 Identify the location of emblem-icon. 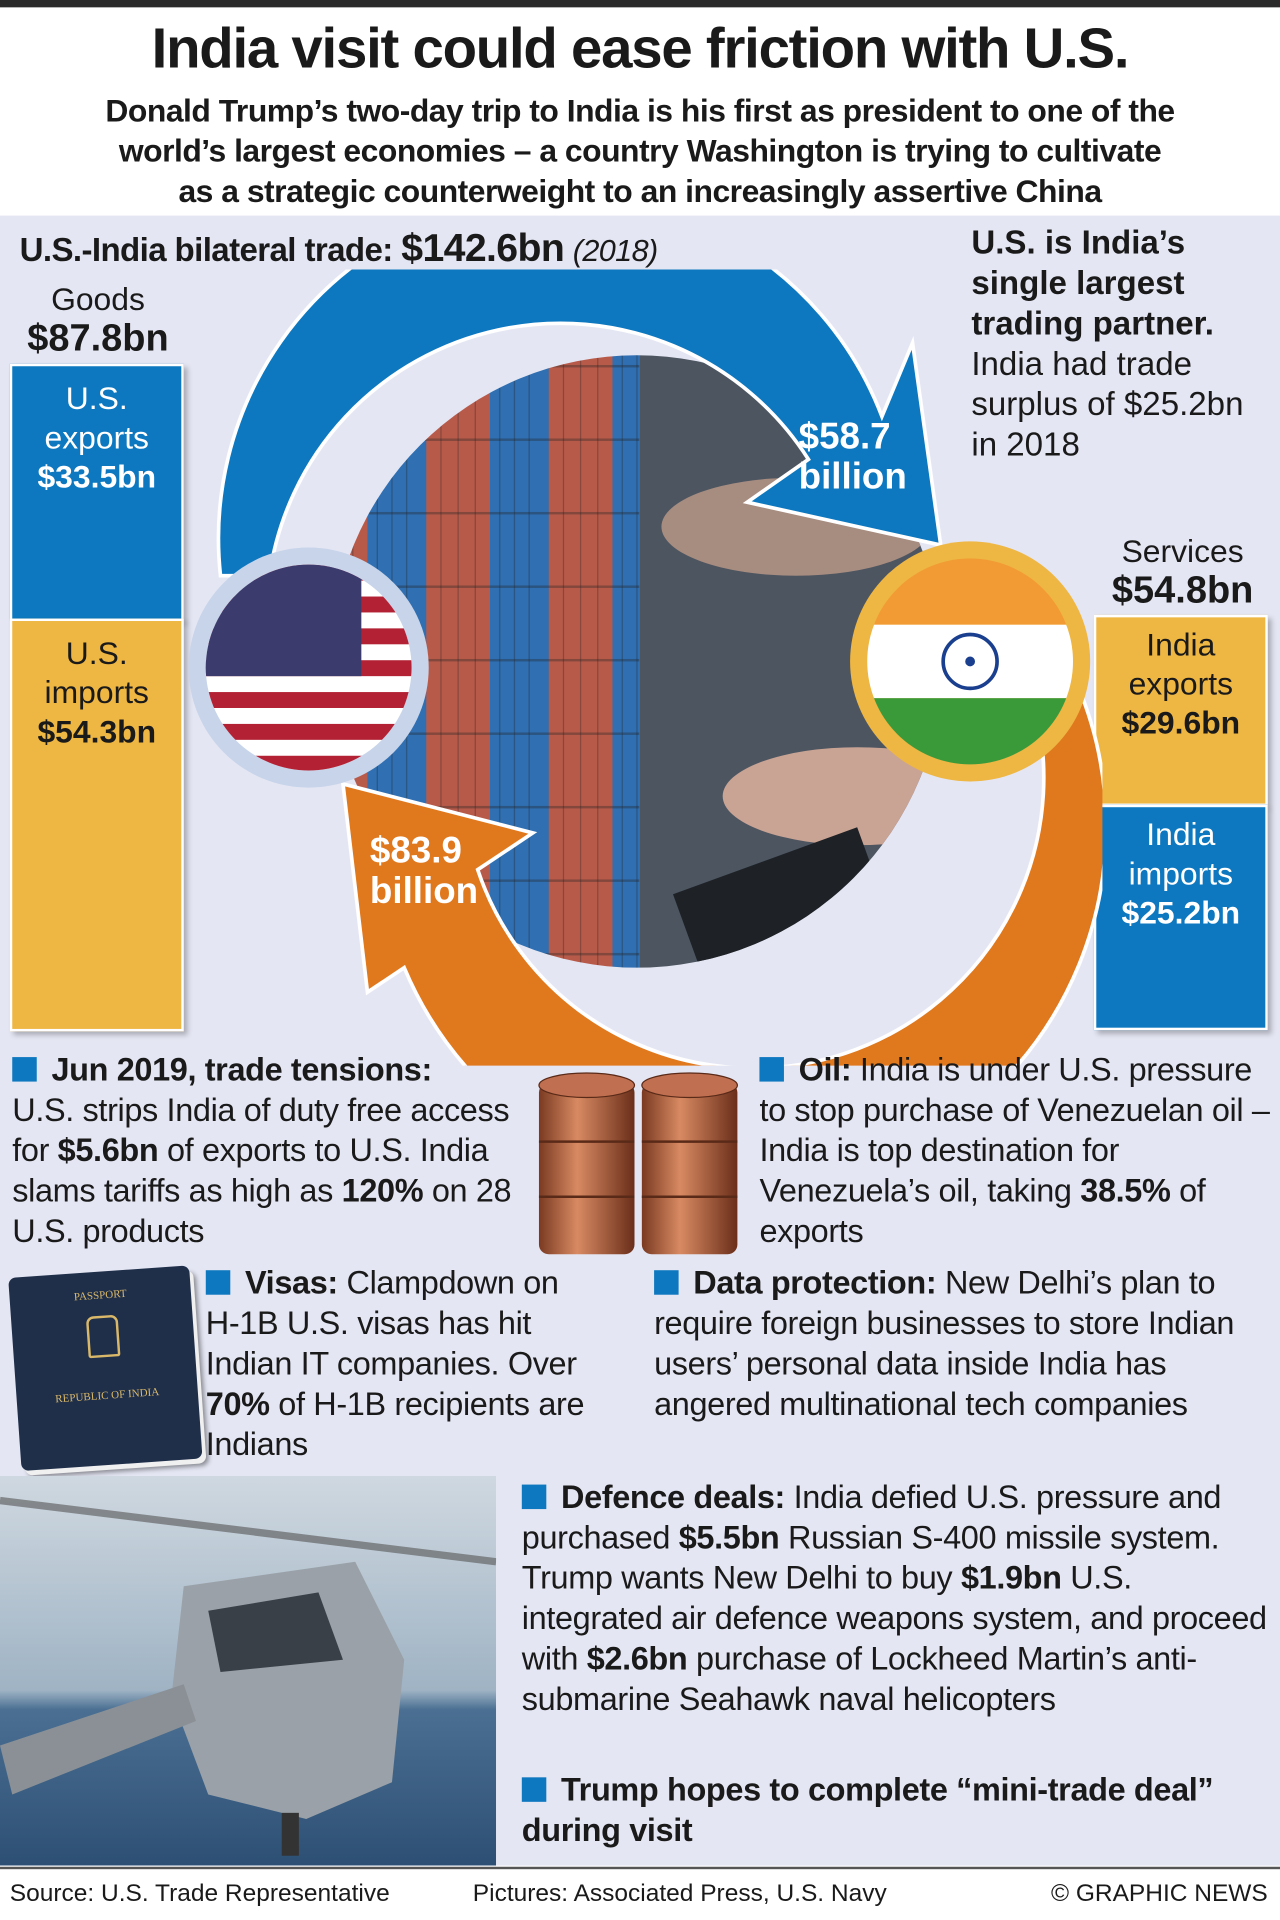
(103, 1336).